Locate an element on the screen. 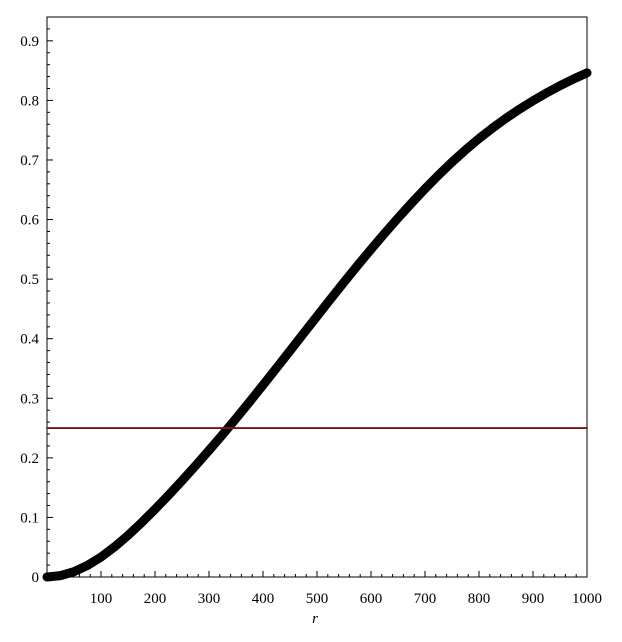  x-tick-label-1000: 1000 is located at coordinates (587, 599).